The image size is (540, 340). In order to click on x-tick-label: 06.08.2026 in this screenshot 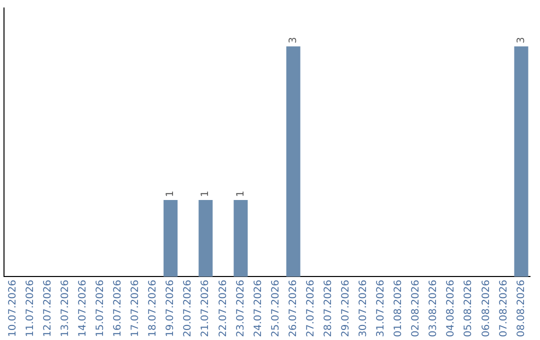, I will do `click(486, 309)`.